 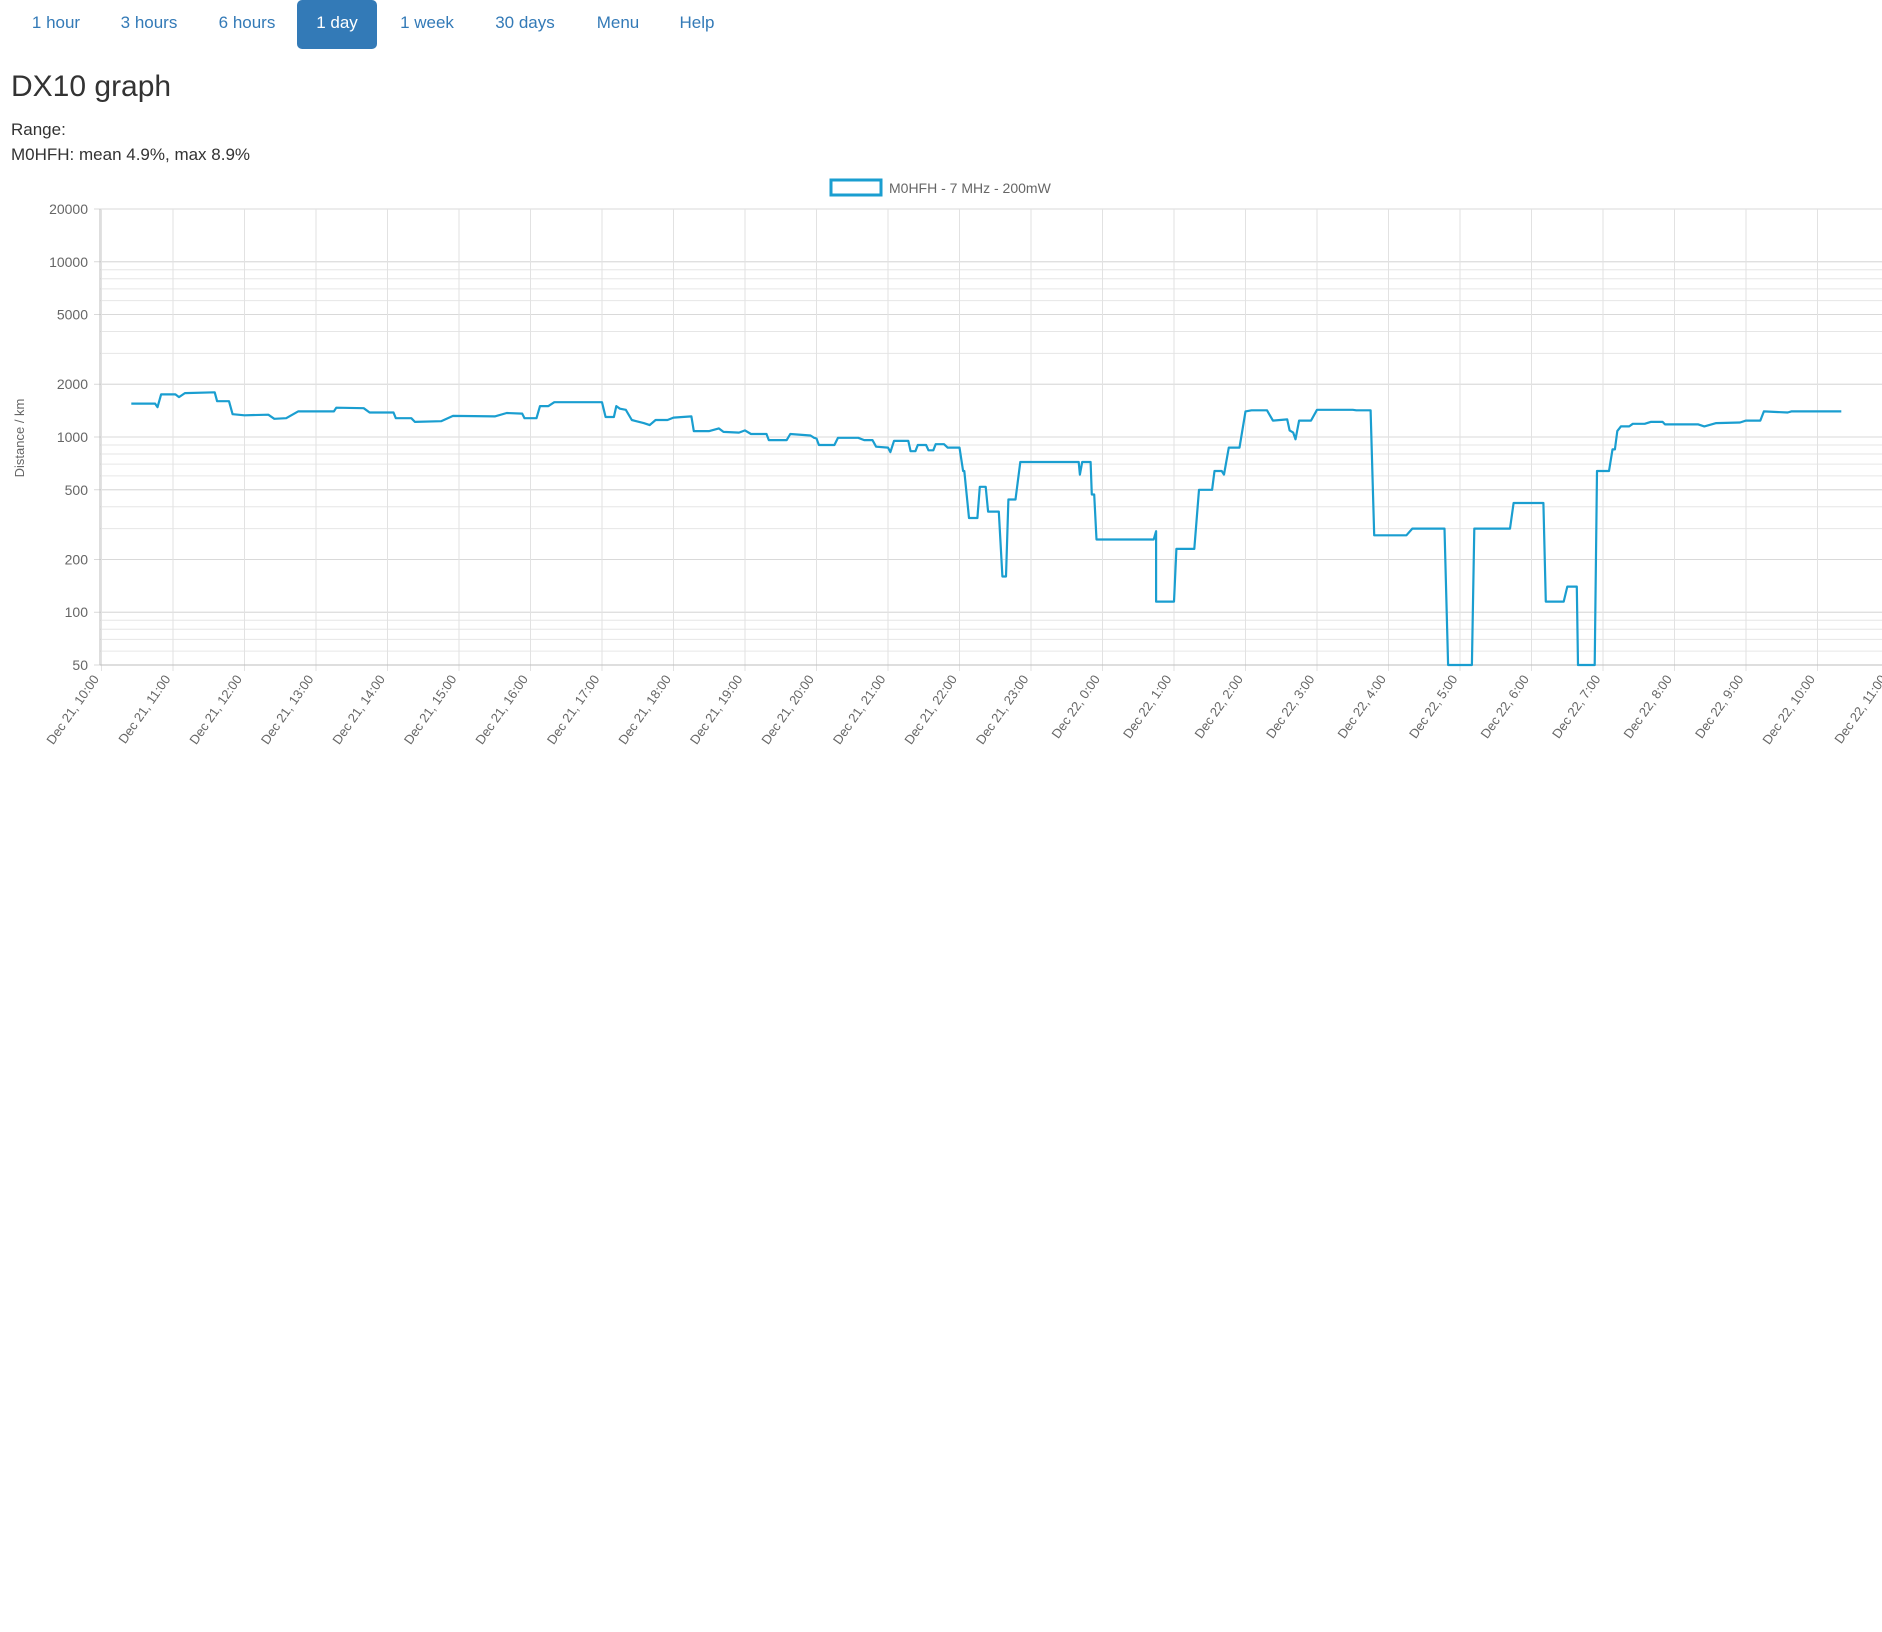 What do you see at coordinates (430, 709) in the screenshot?
I see `x-tick-label: Dec 21, 15:00` at bounding box center [430, 709].